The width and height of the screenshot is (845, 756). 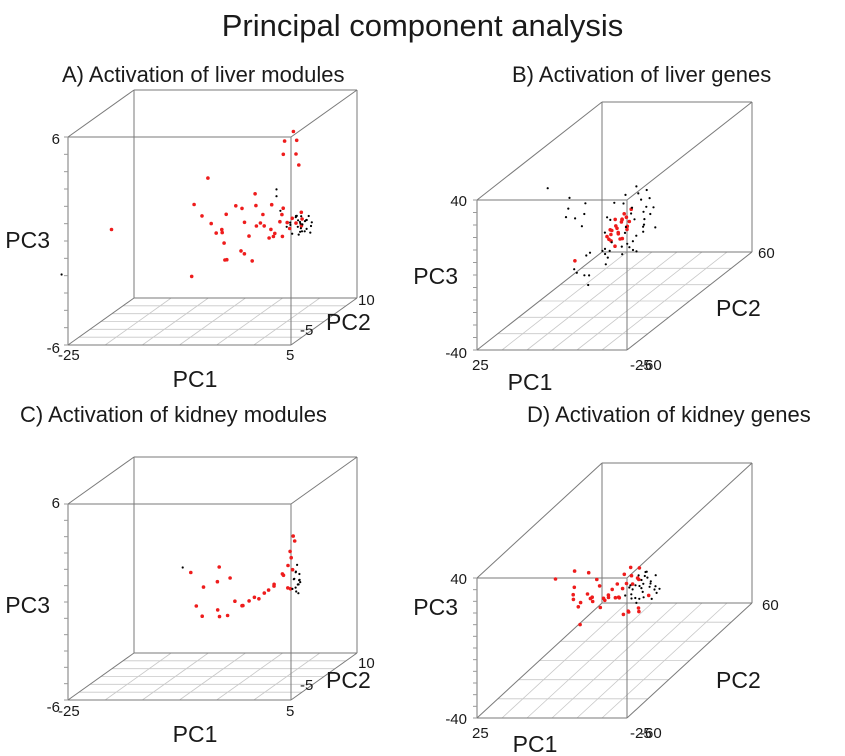 I want to click on y-tick-label: 10, so click(x=366, y=300).